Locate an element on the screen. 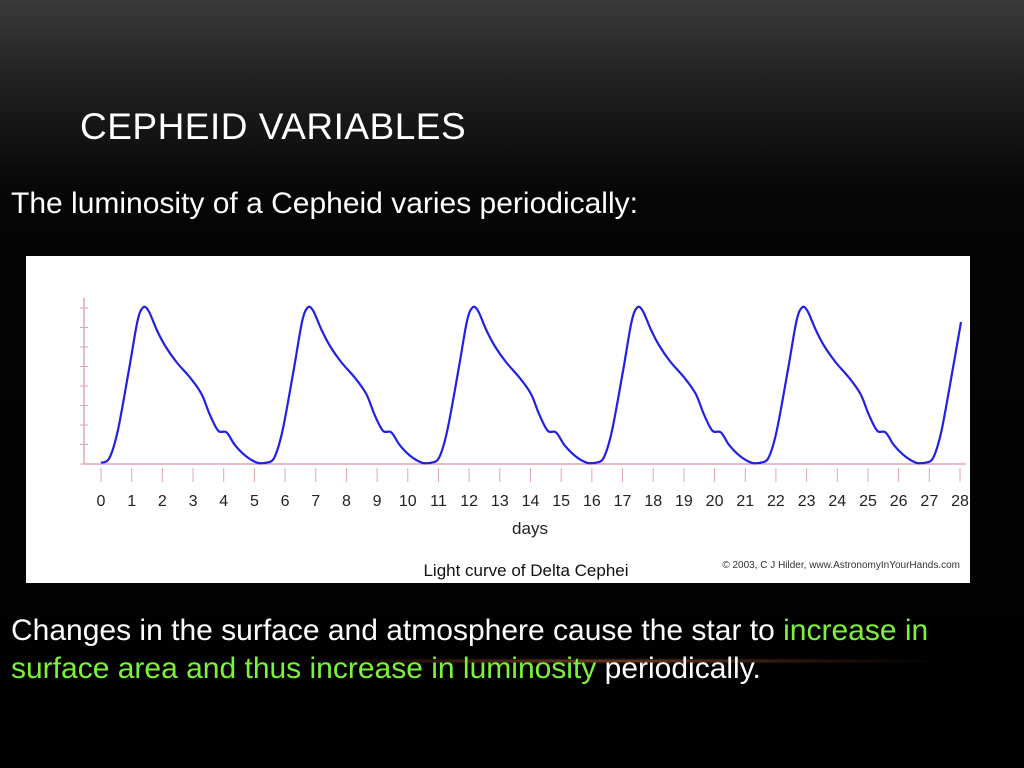 This screenshot has width=1024, height=768. x-tick-label: 21 is located at coordinates (745, 501).